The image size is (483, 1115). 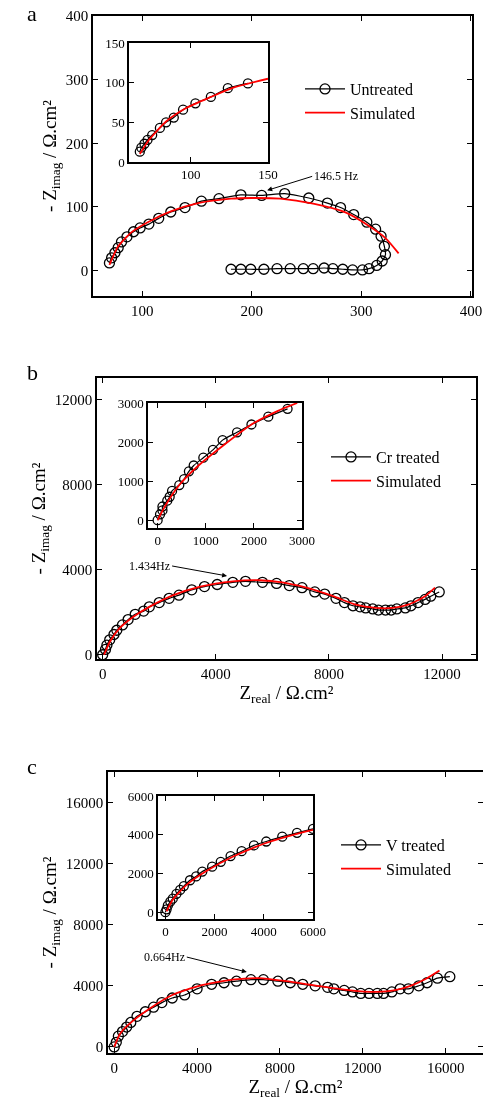 What do you see at coordinates (445, 1067) in the screenshot?
I see `x-tick-label: 16000` at bounding box center [445, 1067].